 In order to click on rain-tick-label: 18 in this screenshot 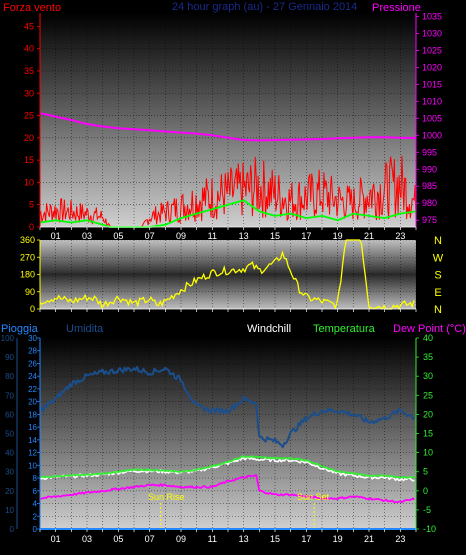, I will do `click(32, 414)`.